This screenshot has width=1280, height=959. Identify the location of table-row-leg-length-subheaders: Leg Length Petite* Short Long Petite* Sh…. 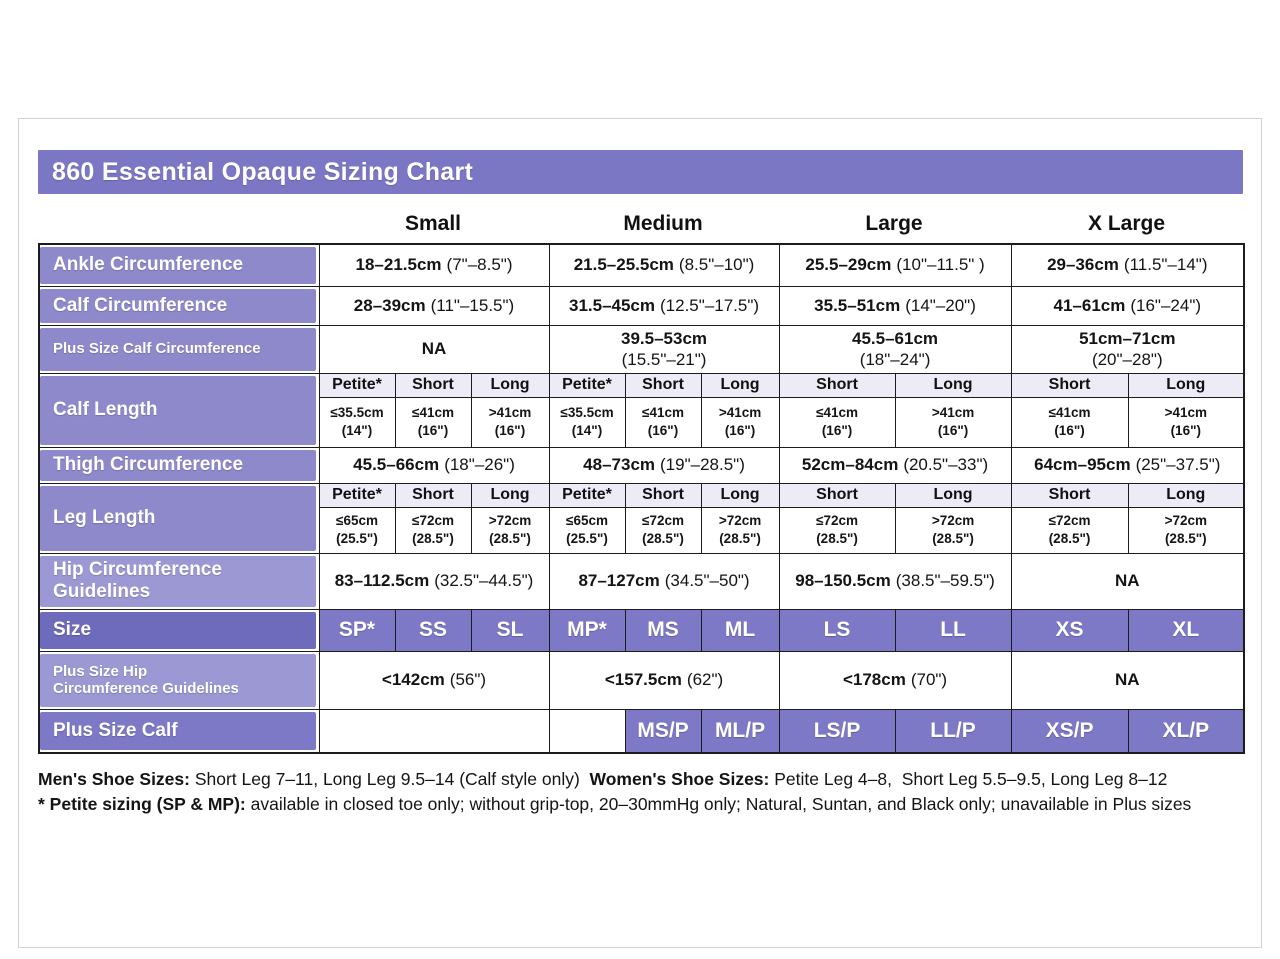
(641, 518).